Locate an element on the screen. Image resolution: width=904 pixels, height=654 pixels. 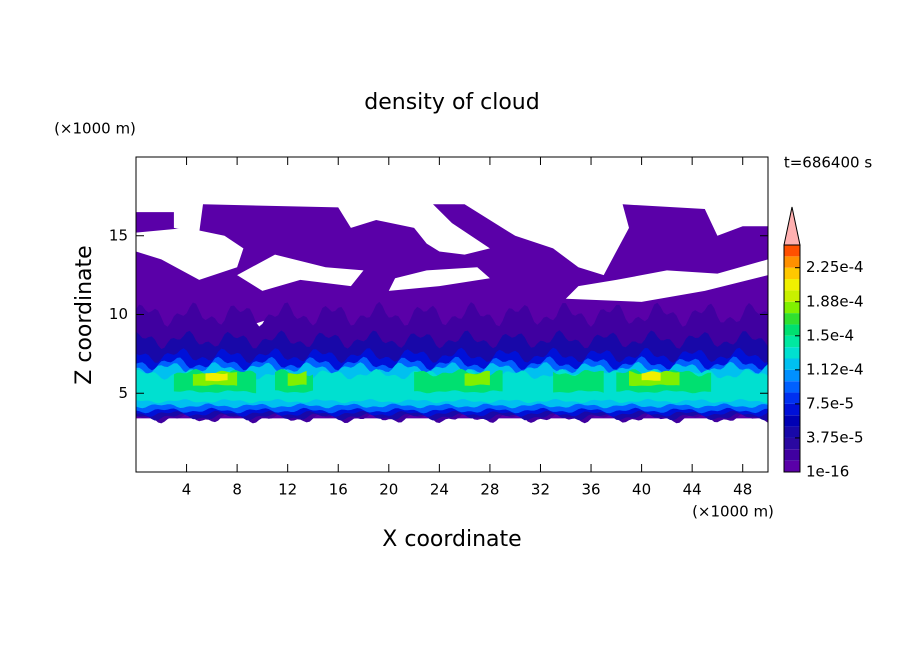
y-axis-label: Z coordinate is located at coordinates (84, 314).